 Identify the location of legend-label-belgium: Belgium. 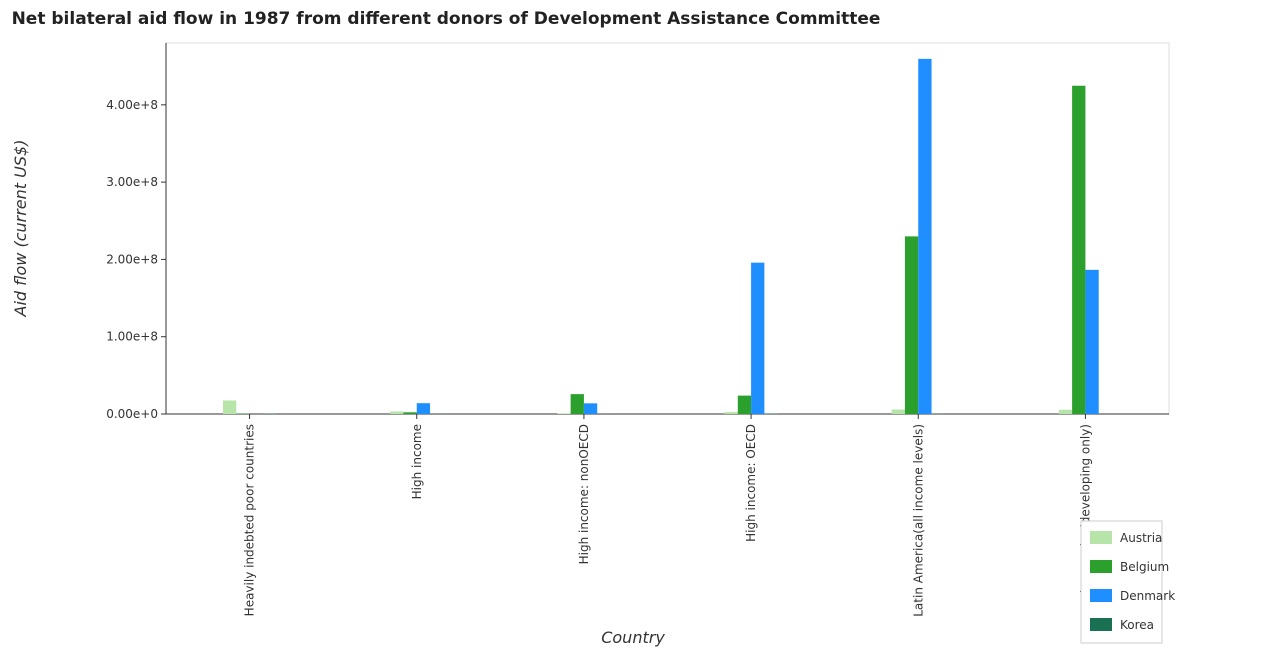
(1144, 567).